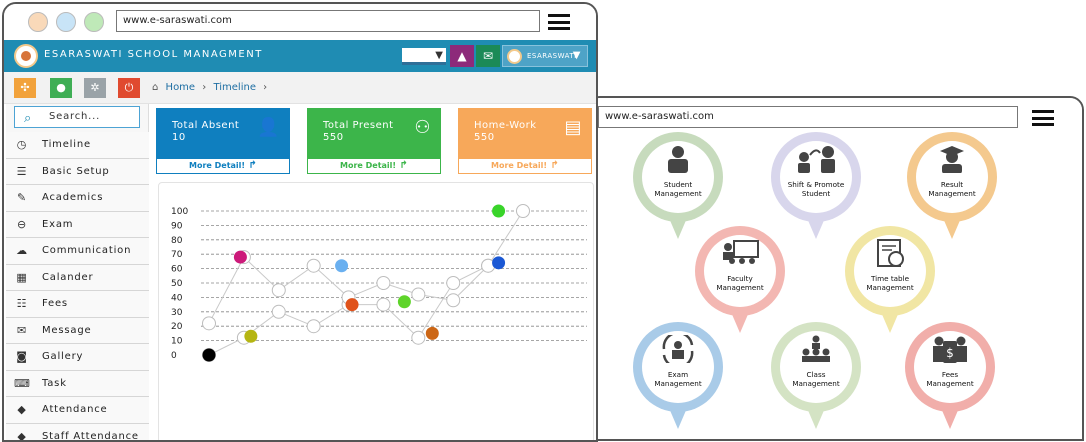 This screenshot has width=1086, height=442. What do you see at coordinates (25, 88) in the screenshot?
I see `org-chart-button: ✣` at bounding box center [25, 88].